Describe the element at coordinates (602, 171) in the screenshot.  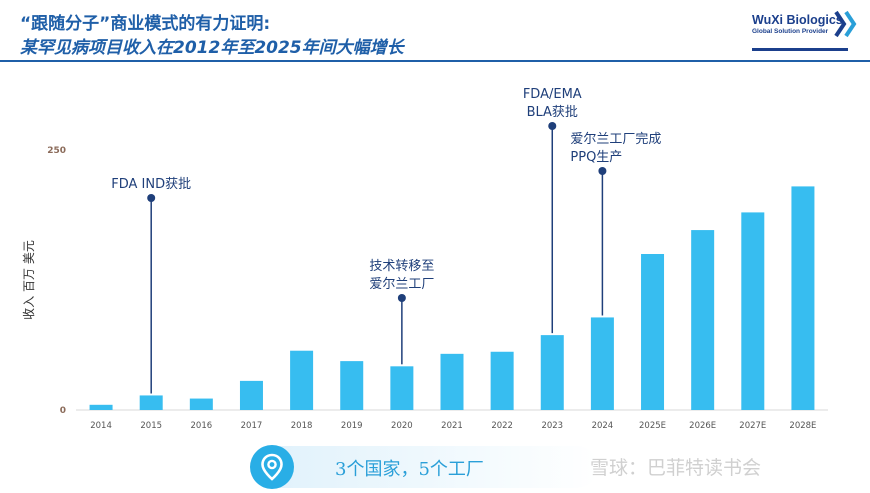
I see `annotation-dot-2024` at that location.